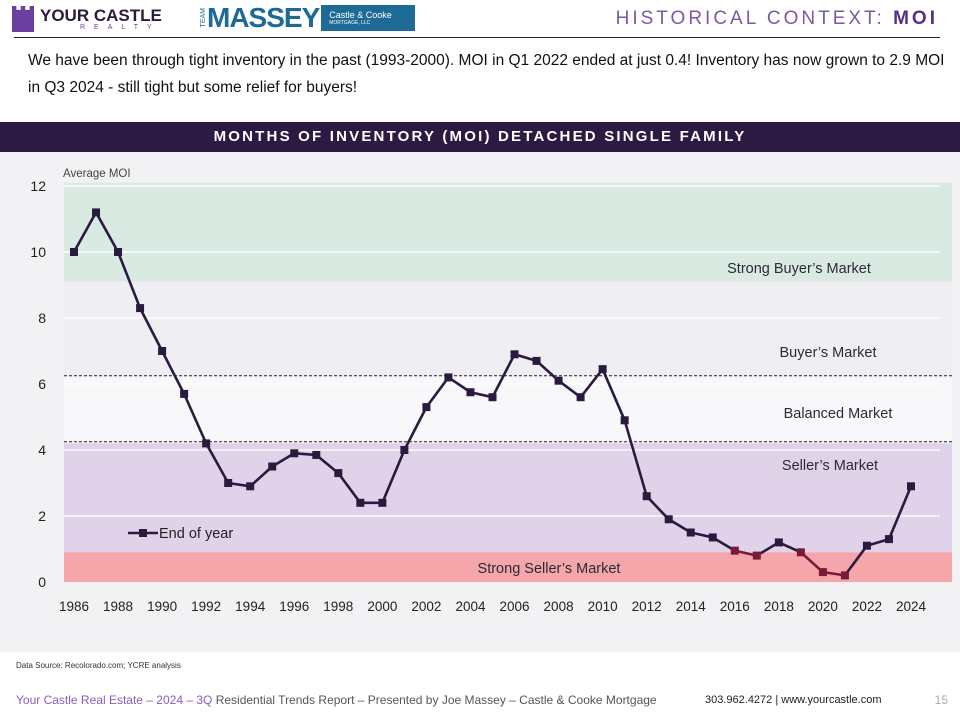  Describe the element at coordinates (308, 18) in the screenshot. I see `team-massey-logo: TEAM MASSEY Castle & Cooke MORTGAGE, LLC` at that location.